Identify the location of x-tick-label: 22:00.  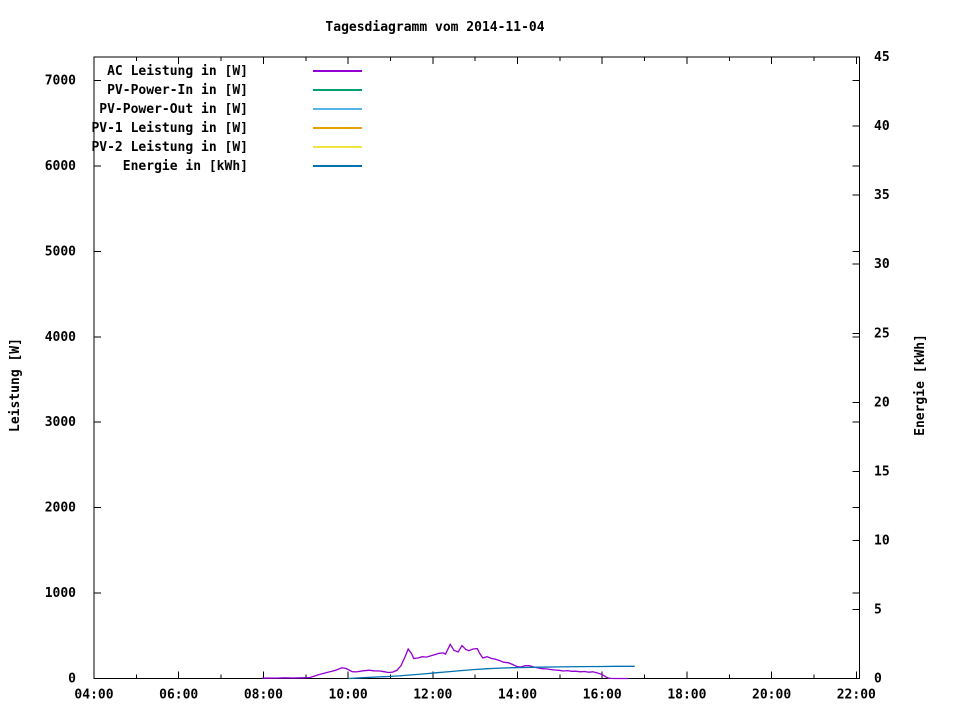
(856, 695).